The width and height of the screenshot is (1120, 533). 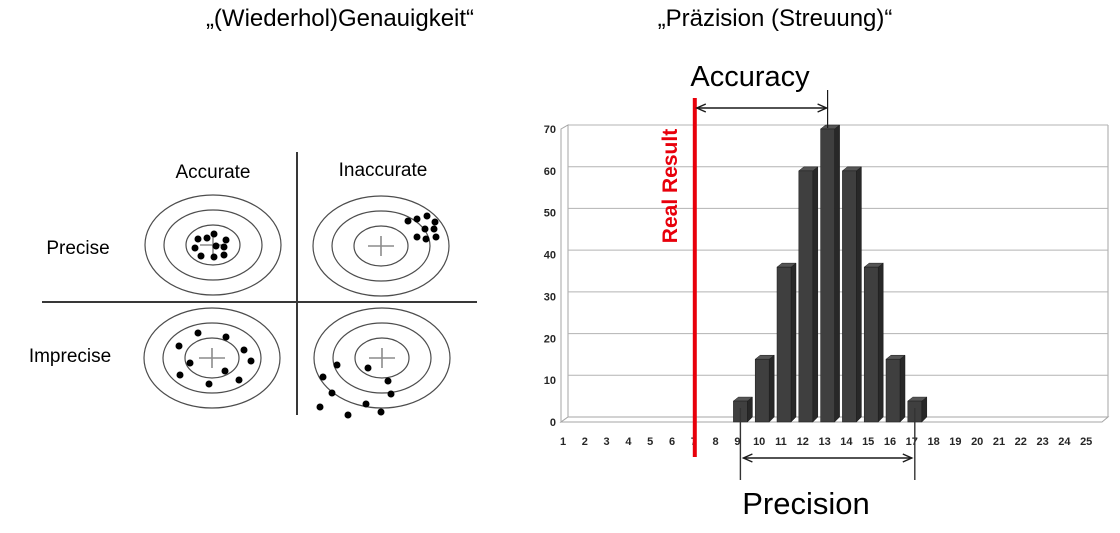 What do you see at coordinates (999, 442) in the screenshot?
I see `x-axis-tick-21: 21` at bounding box center [999, 442].